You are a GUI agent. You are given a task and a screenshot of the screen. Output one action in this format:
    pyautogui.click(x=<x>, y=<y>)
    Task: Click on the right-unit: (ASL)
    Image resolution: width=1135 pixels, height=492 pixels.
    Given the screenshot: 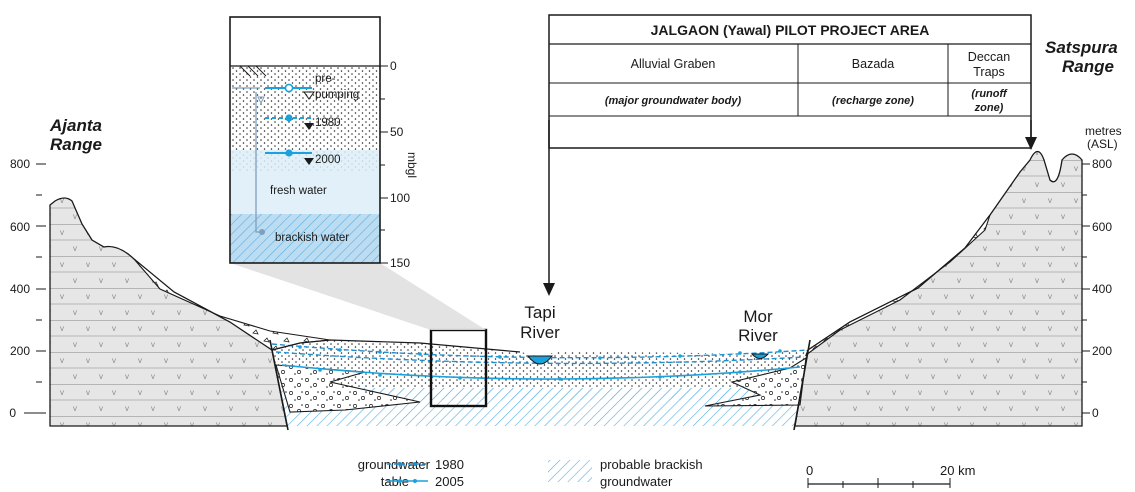 What is the action you would take?
    pyautogui.click(x=1102, y=144)
    